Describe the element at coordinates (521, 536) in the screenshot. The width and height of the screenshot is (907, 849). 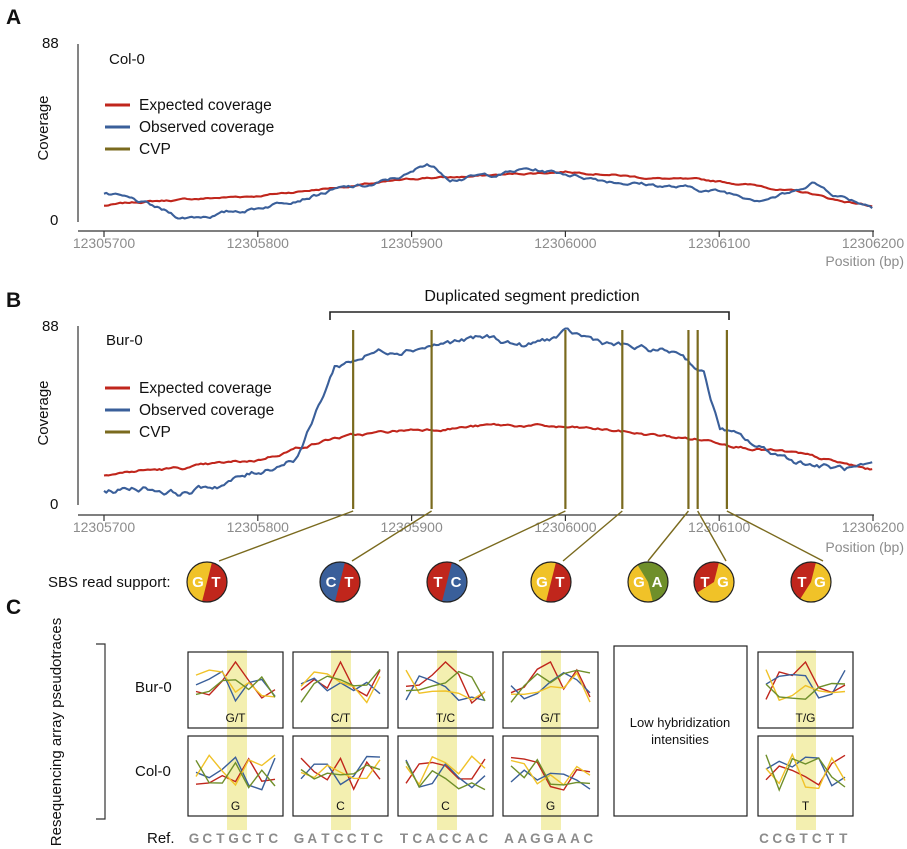
I see `pie-connectors` at that location.